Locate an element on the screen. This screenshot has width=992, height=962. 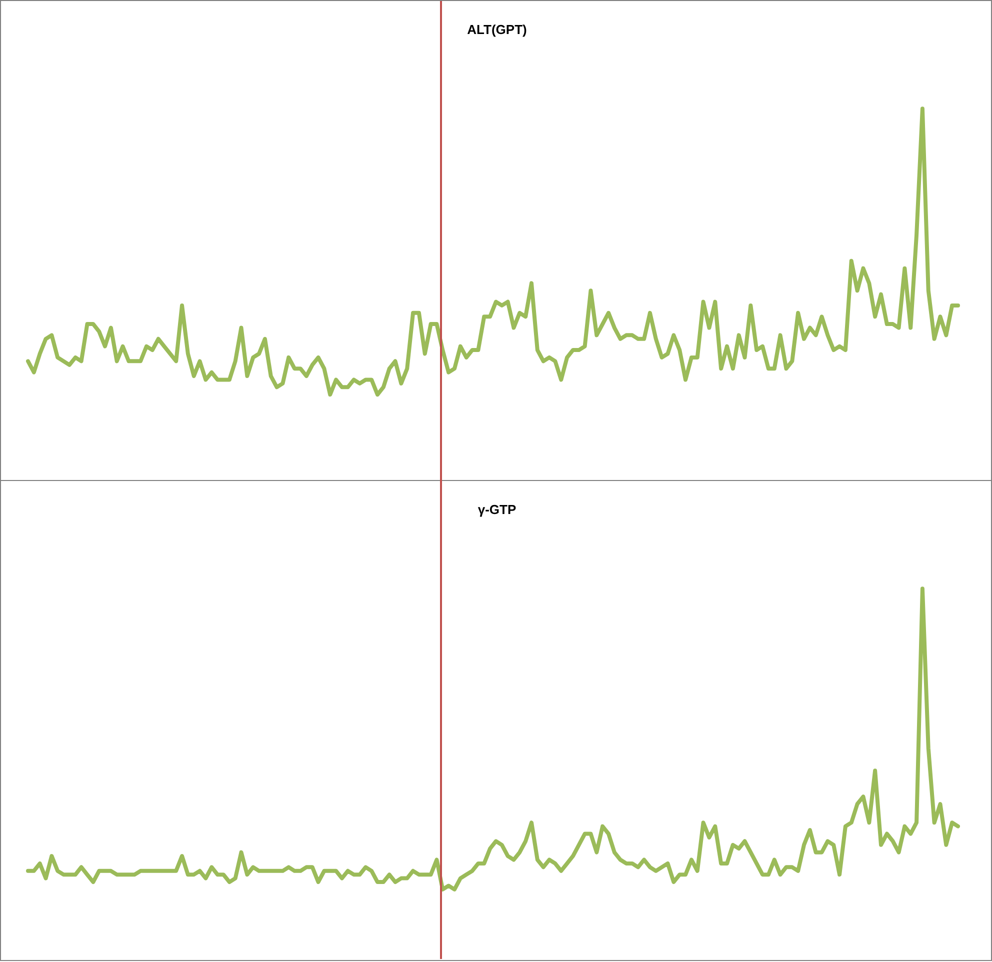
chart-title: γ-GTP is located at coordinates (497, 509).